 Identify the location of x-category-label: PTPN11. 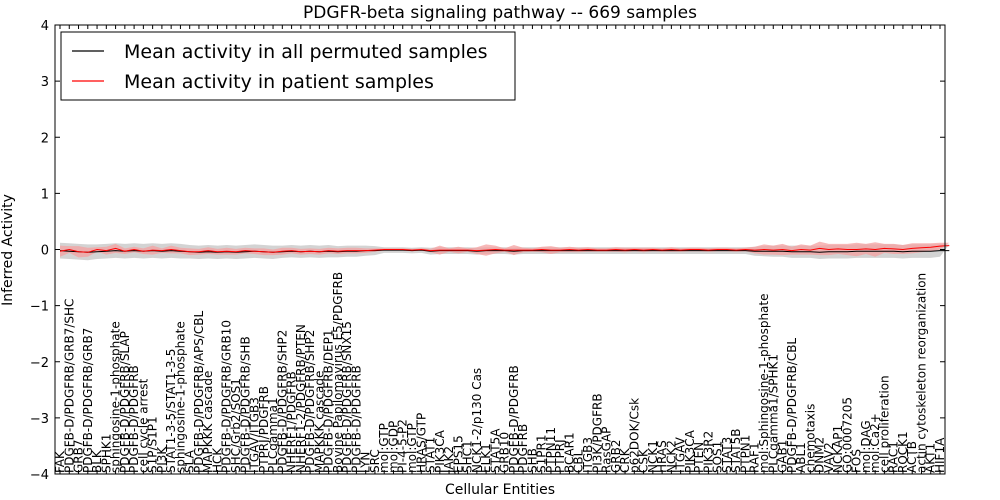
(551, 450).